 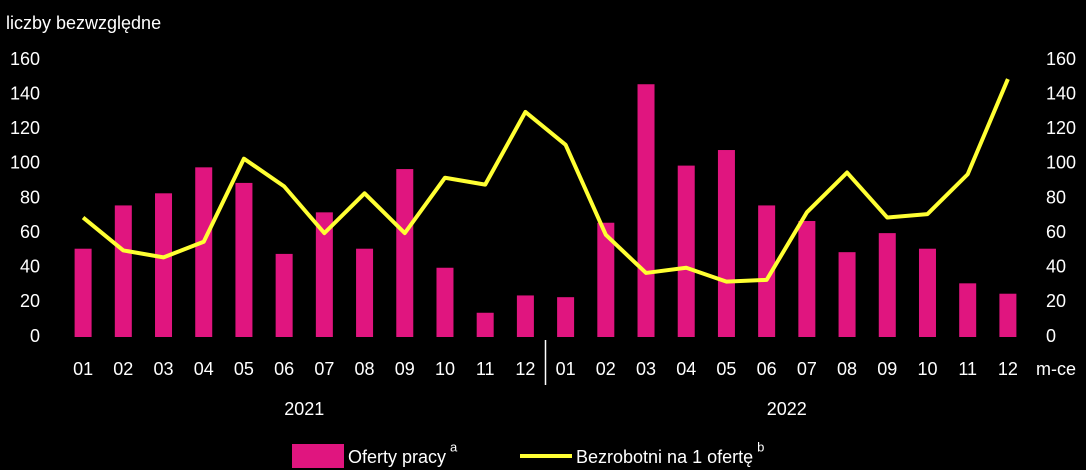 I want to click on y-tick-label: 100, so click(x=25, y=163).